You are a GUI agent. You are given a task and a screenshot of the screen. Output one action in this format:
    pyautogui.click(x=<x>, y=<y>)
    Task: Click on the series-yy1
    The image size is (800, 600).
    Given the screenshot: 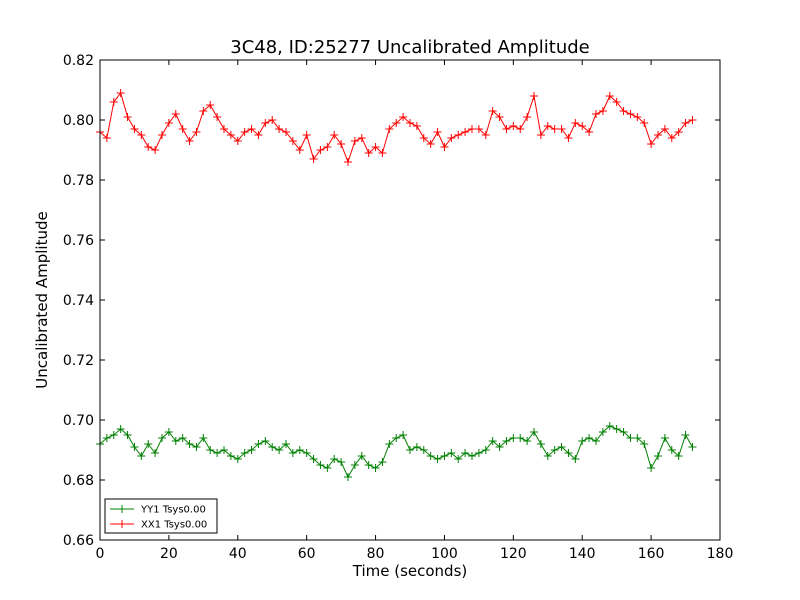 What is the action you would take?
    pyautogui.click(x=396, y=451)
    